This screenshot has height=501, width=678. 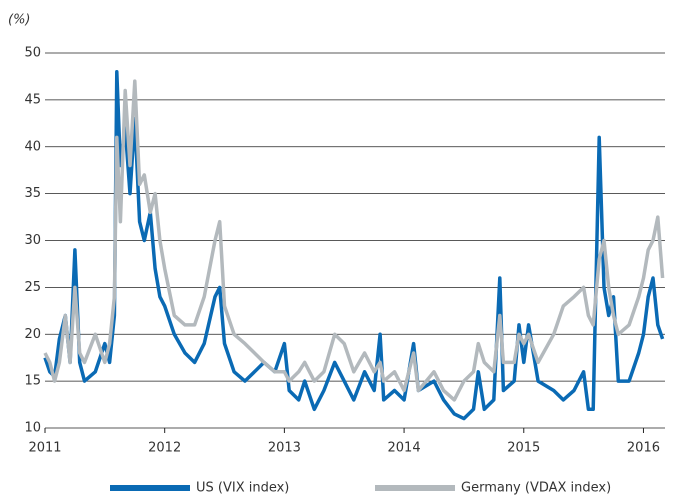 I want to click on y-tick-label: 15, so click(x=32, y=381).